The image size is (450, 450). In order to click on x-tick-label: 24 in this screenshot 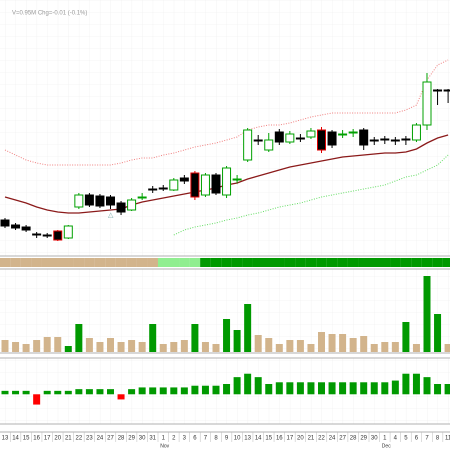, I will do `click(100, 439)`.